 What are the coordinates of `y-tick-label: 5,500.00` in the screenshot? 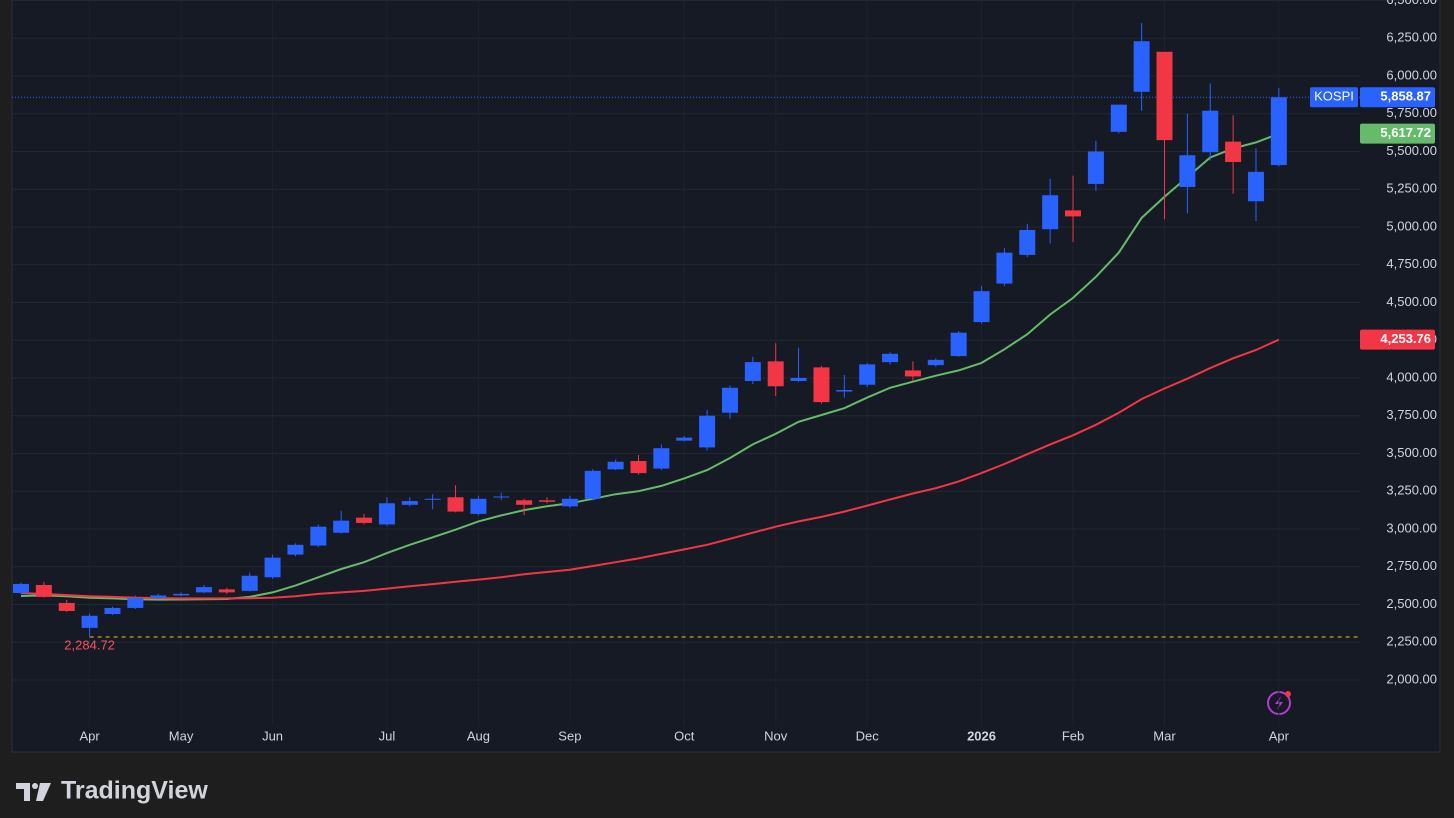 It's located at (1411, 150).